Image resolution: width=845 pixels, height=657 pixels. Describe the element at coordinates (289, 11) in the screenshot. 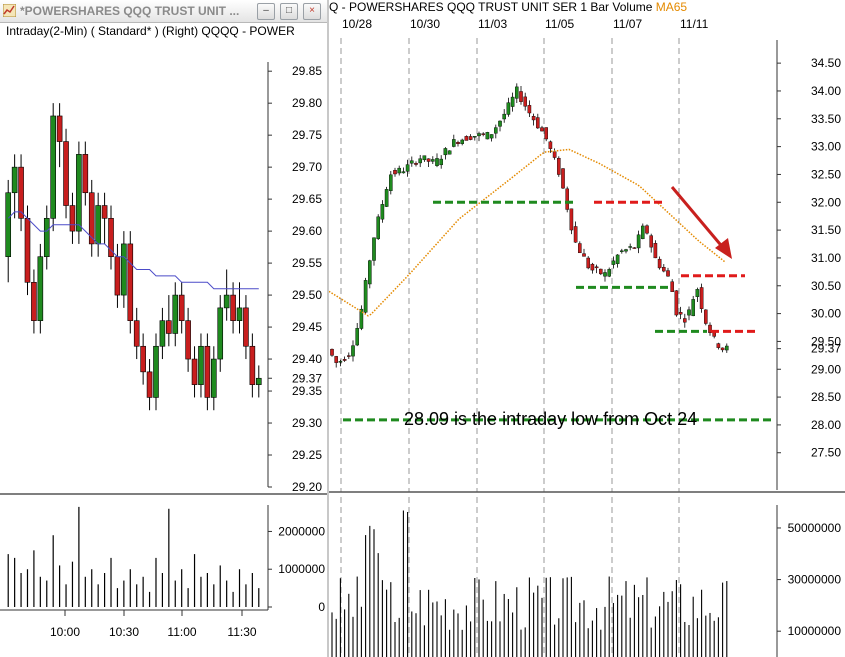

I see `maximize-button: □` at that location.